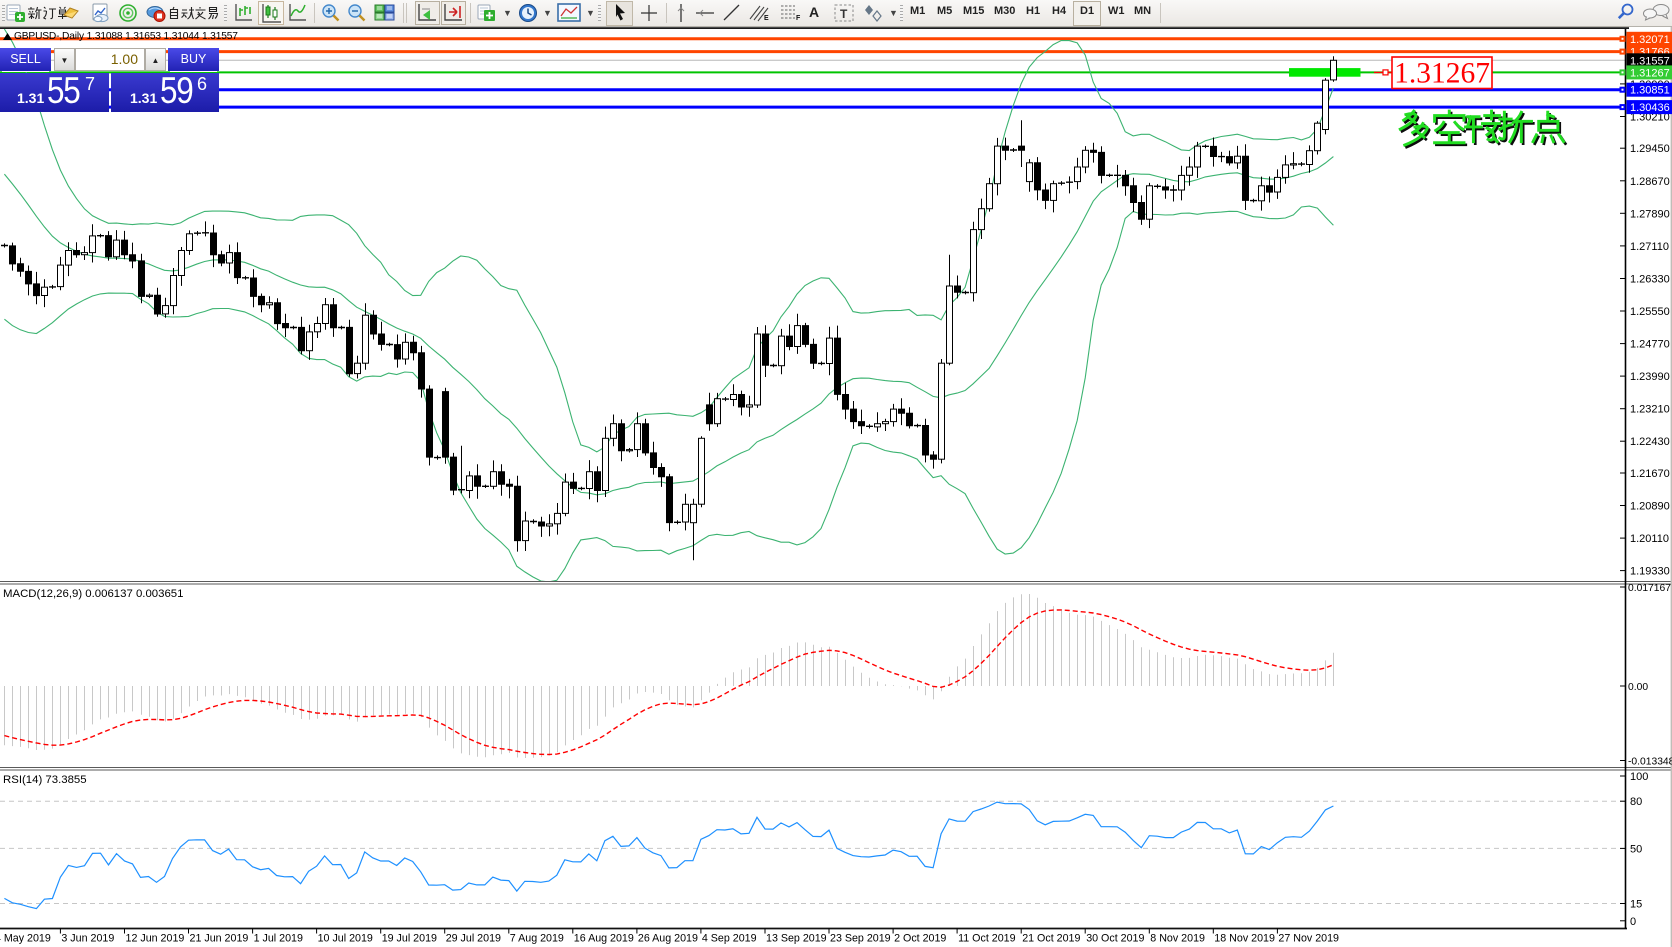 This screenshot has width=1672, height=947. I want to click on svg-text: 1.26330, so click(1650, 280).